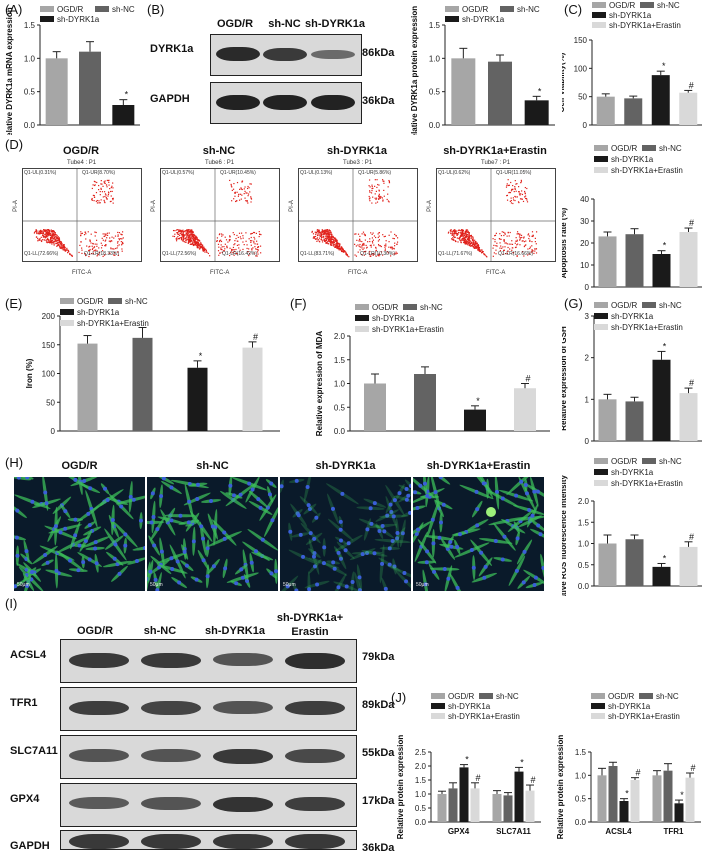 This screenshot has width=709, height=860. I want to click on flow-ur: Q1-UR(5.86%), so click(375, 173).